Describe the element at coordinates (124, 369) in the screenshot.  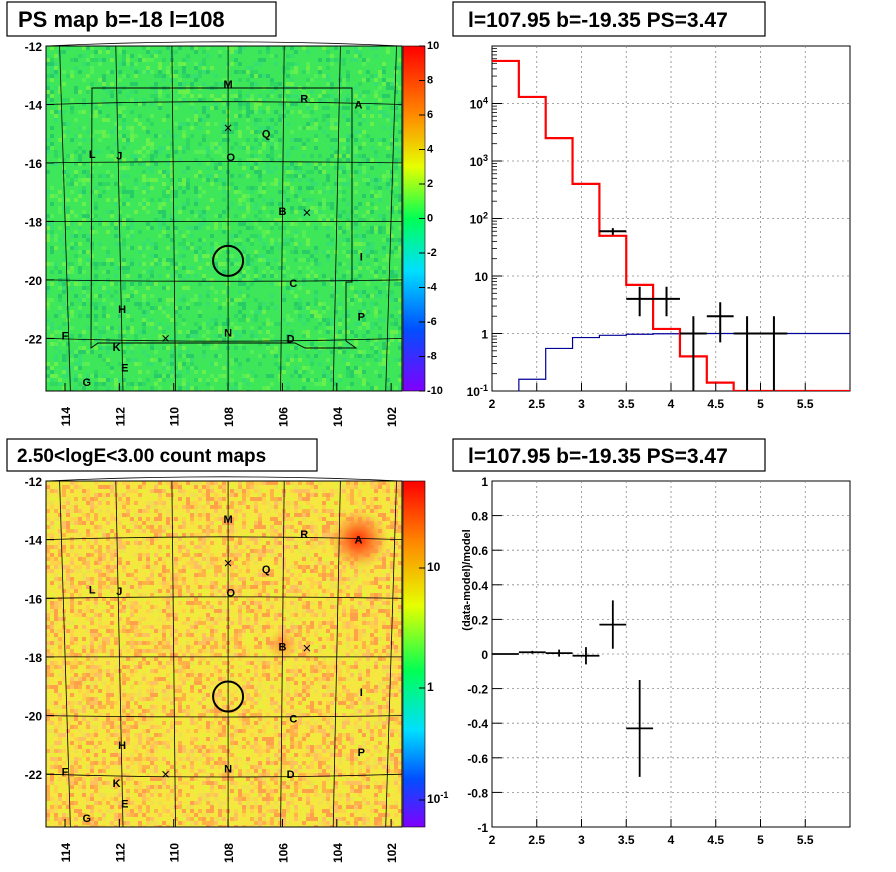
I see `ps-map-source-label: E` at that location.